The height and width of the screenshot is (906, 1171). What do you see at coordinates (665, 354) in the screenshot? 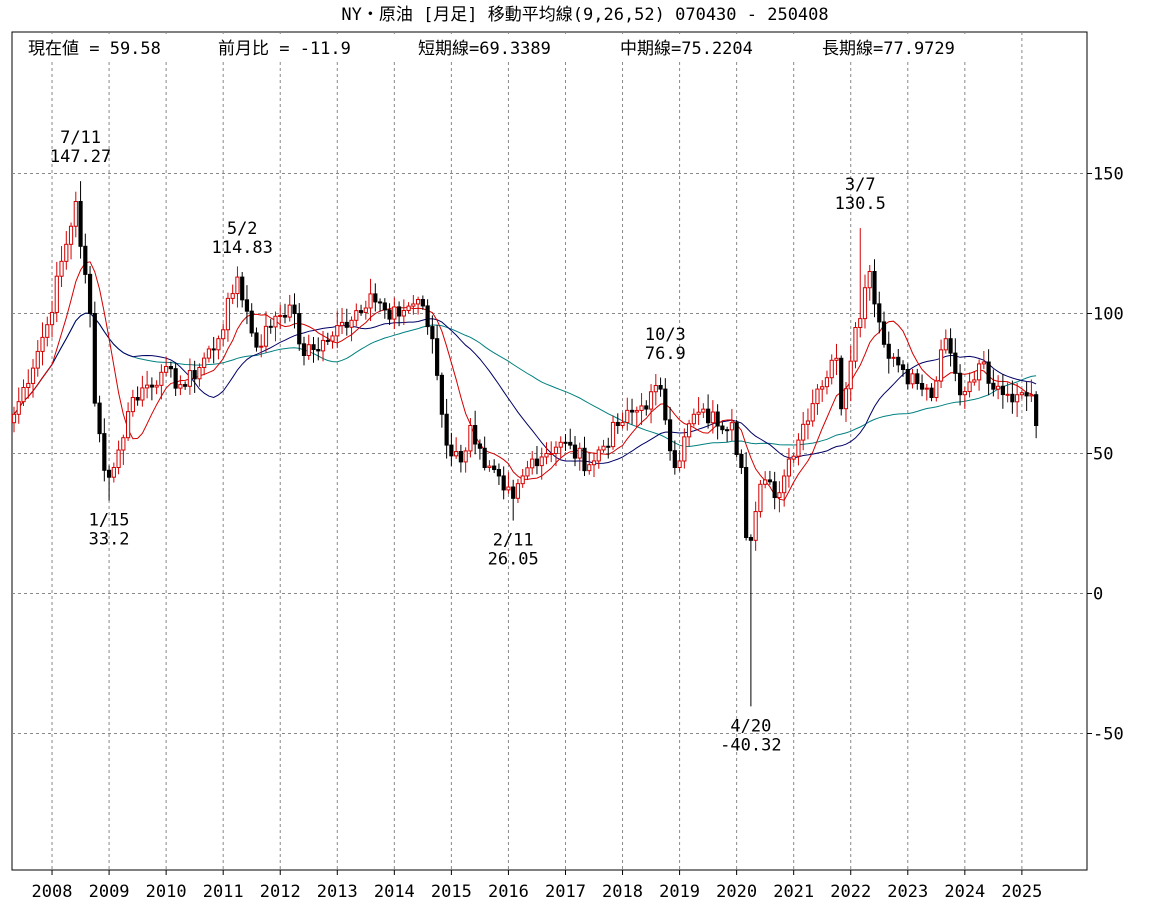
I see `annotation-value: 76.9` at bounding box center [665, 354].